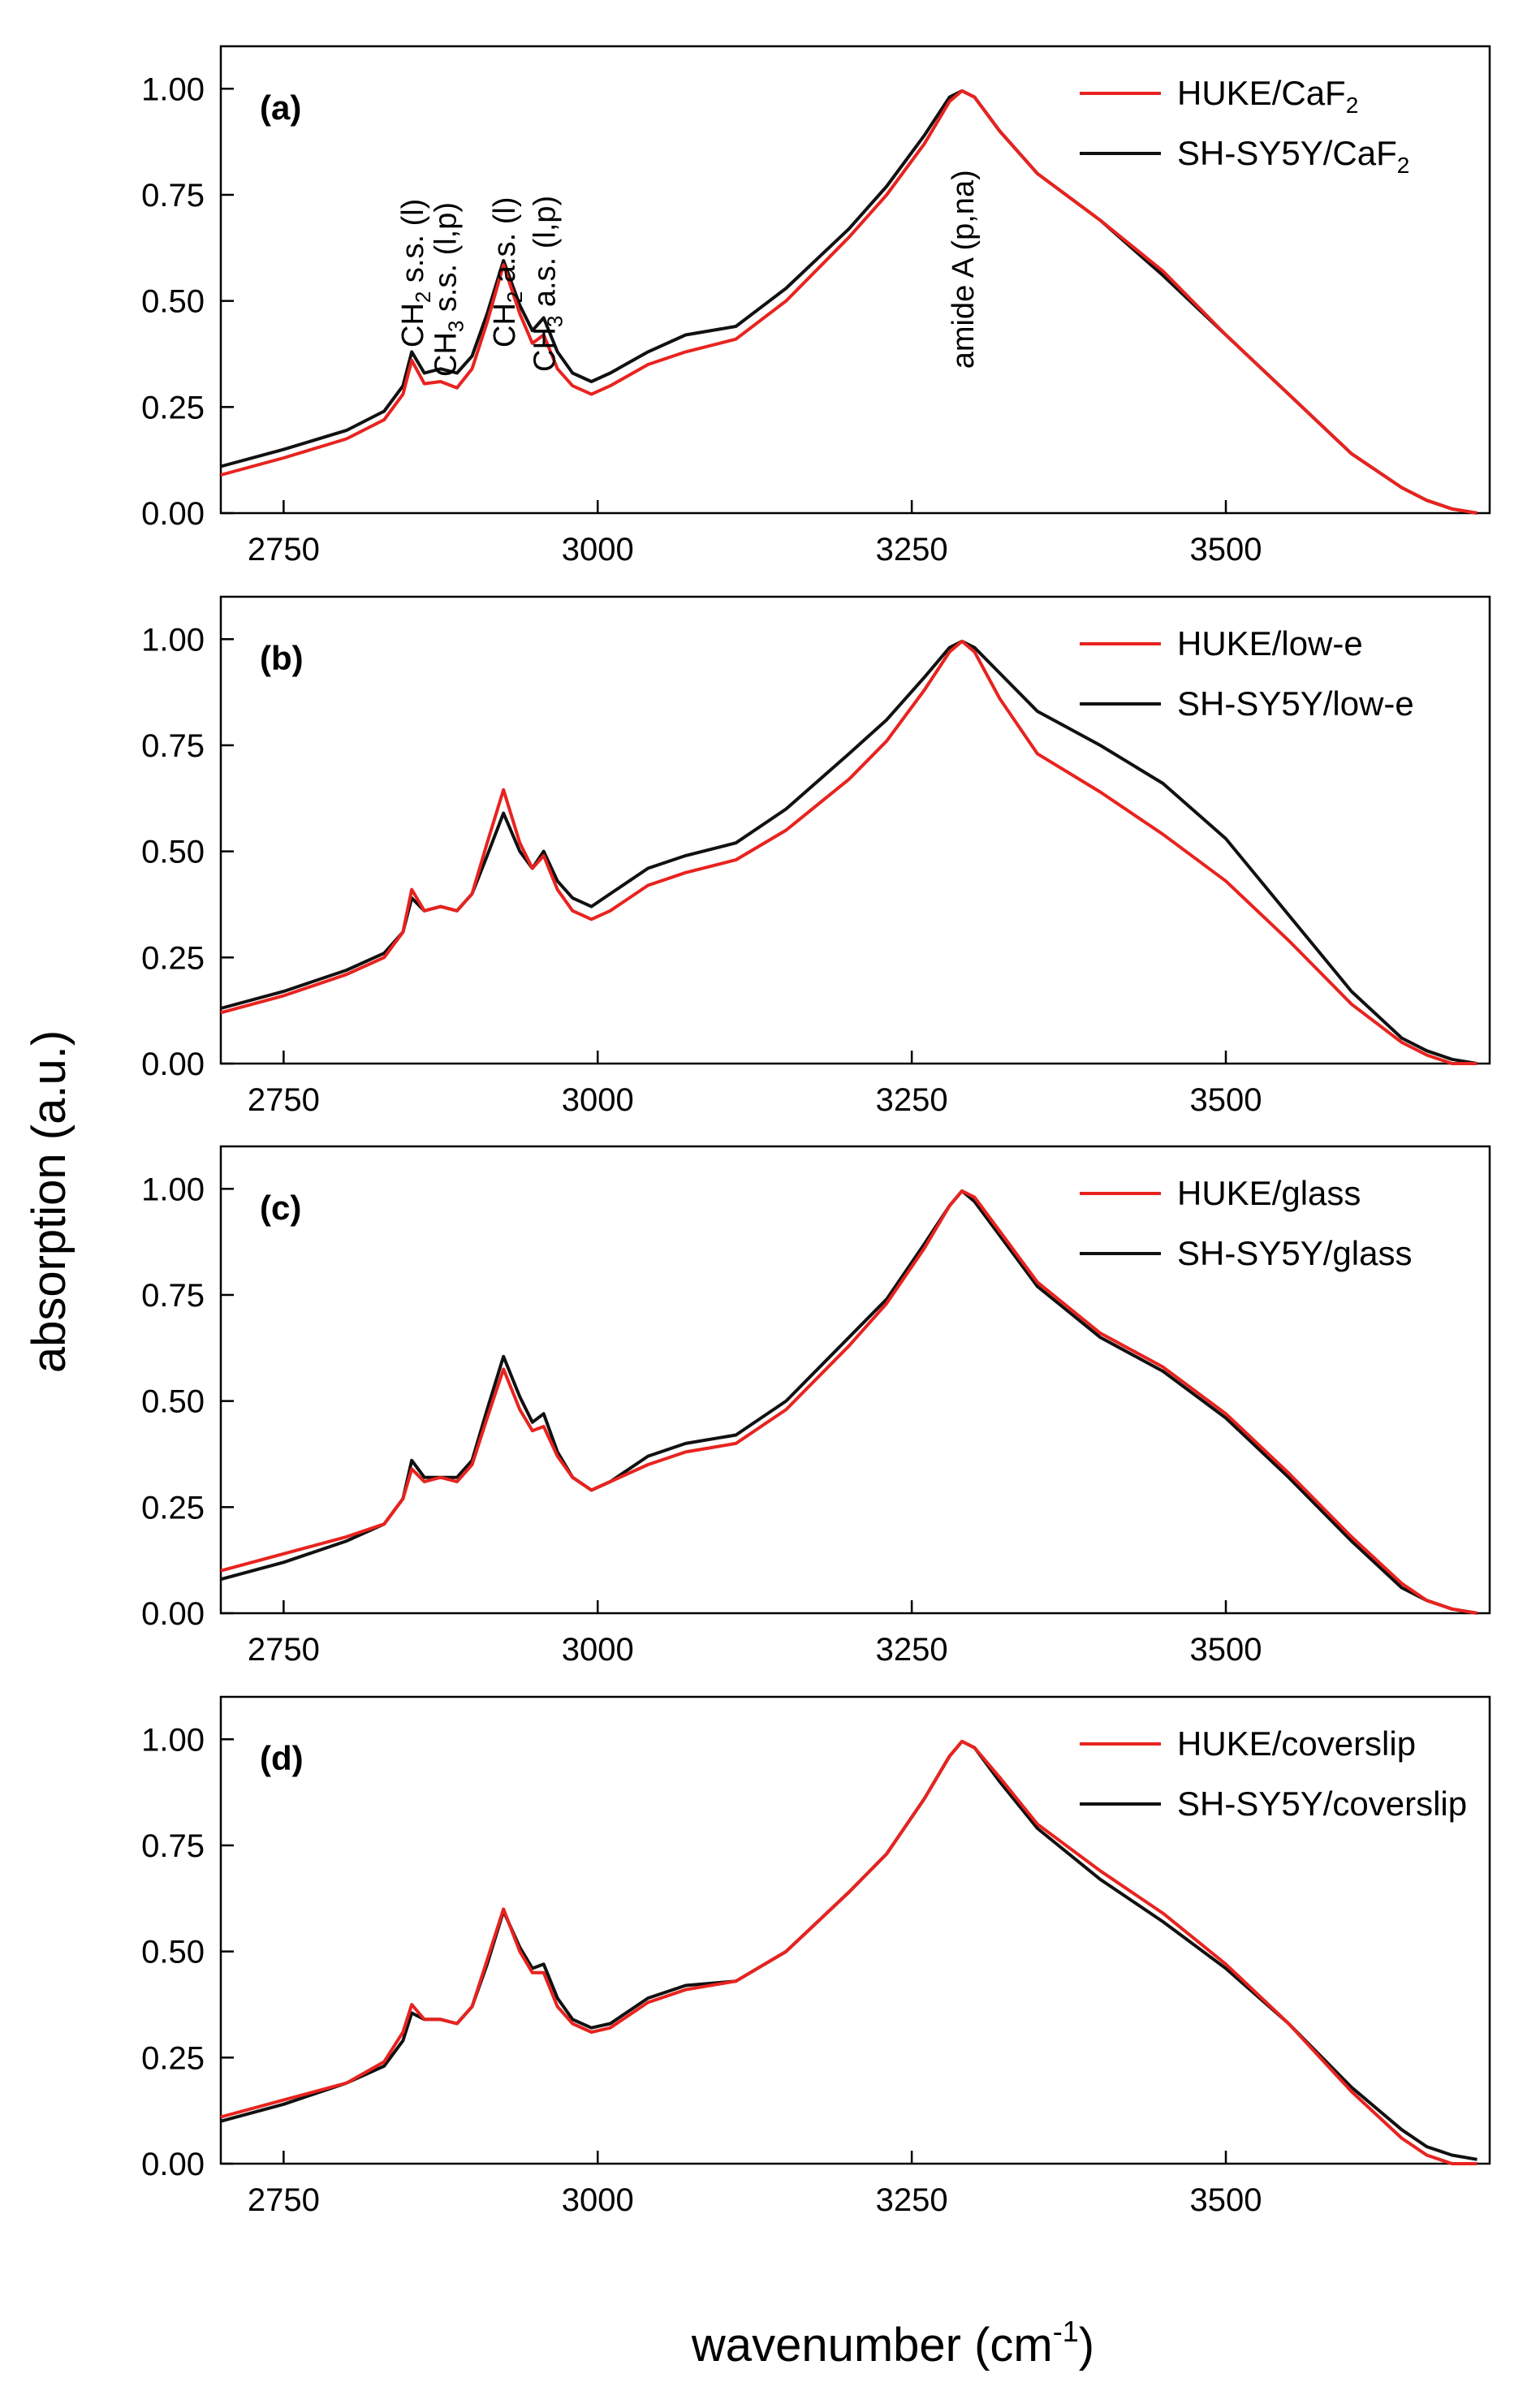 This screenshot has width=1540, height=2391. What do you see at coordinates (964, 269) in the screenshot?
I see `peak-annotation: amide A (p,na)` at bounding box center [964, 269].